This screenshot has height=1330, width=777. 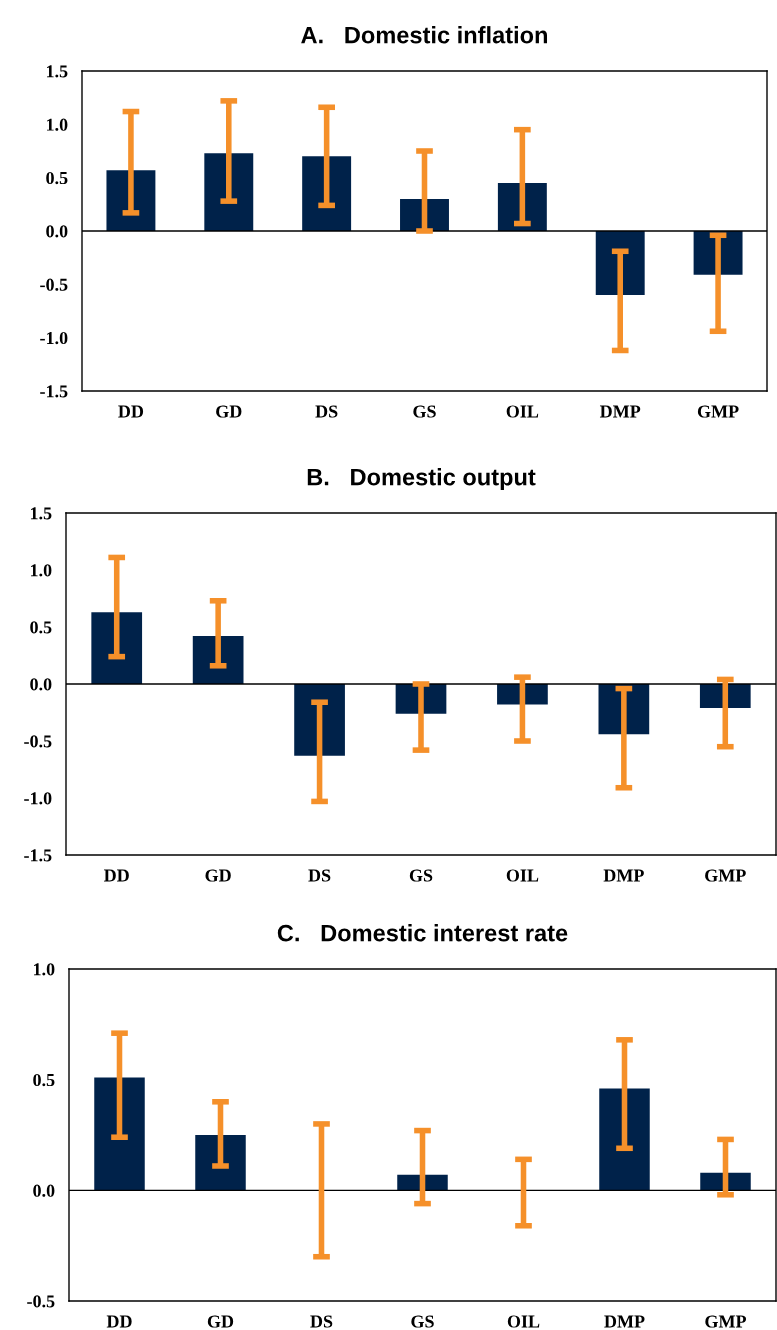 What do you see at coordinates (422, 933) in the screenshot?
I see `chart-title: C. Domestic interest rate` at bounding box center [422, 933].